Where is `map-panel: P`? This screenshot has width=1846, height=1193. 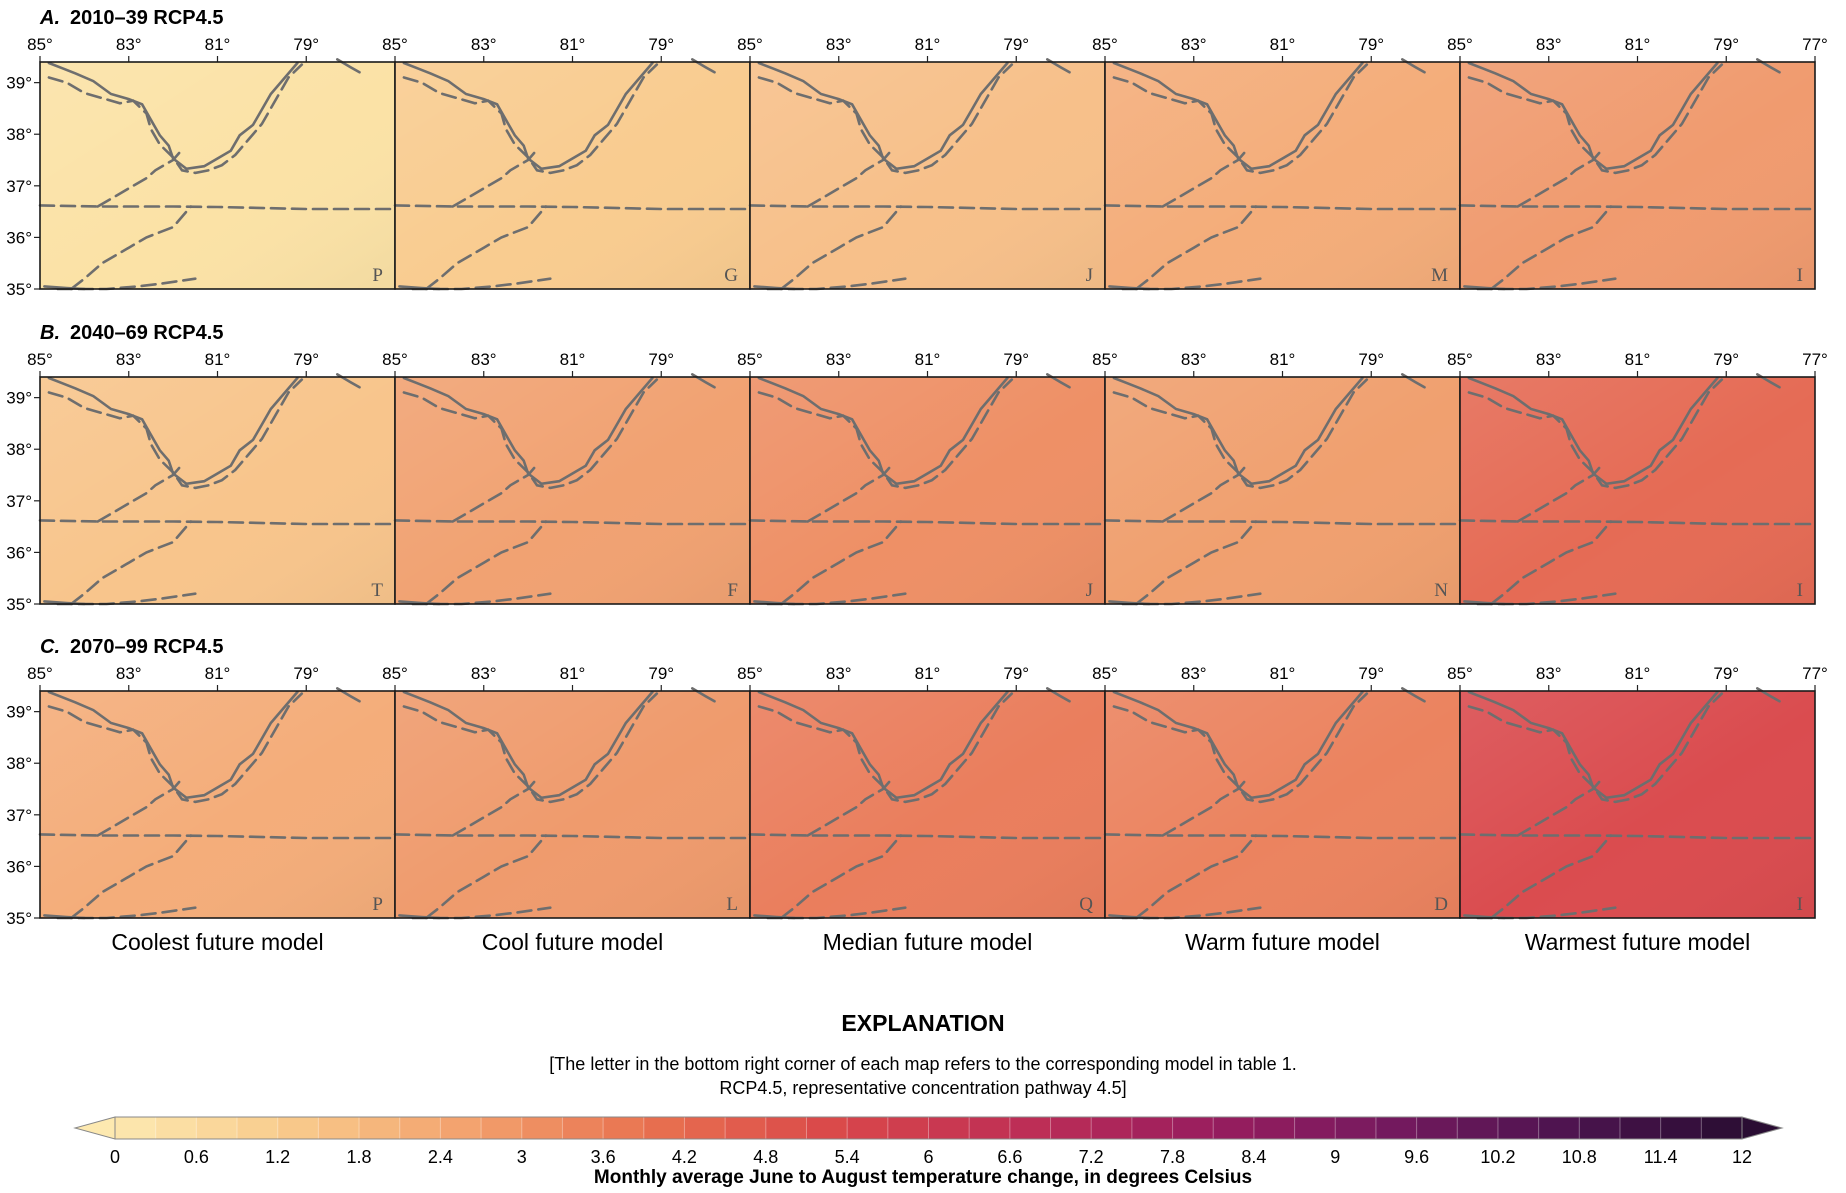
map-panel: P is located at coordinates (217, 803).